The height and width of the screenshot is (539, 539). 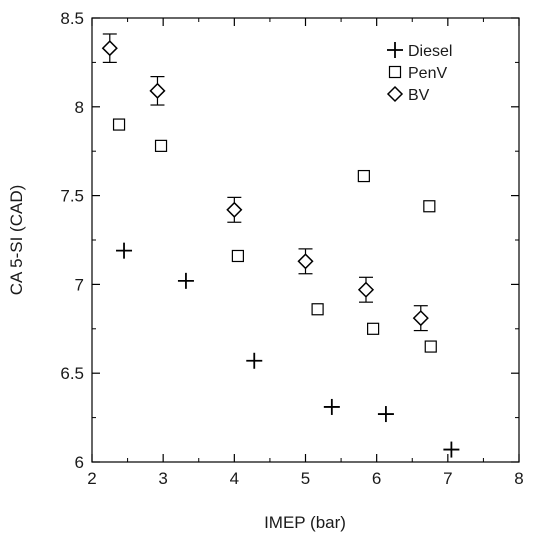 I want to click on x-tick-label: 2, so click(x=91, y=478).